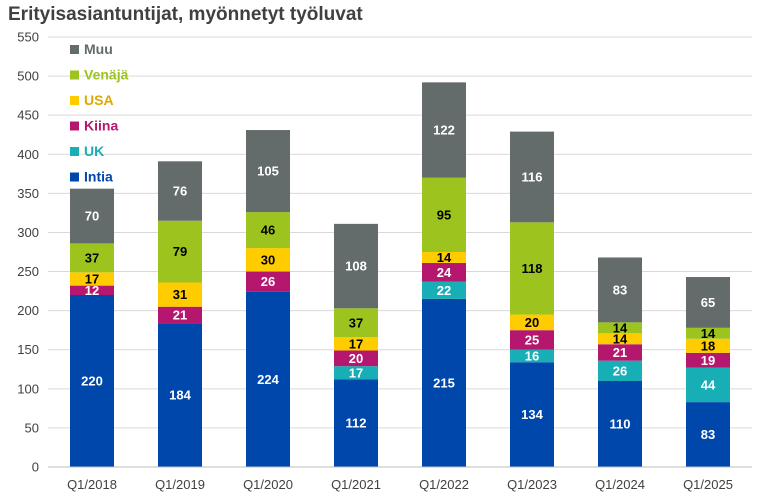 The image size is (768, 499). I want to click on legend-label: UK, so click(94, 151).